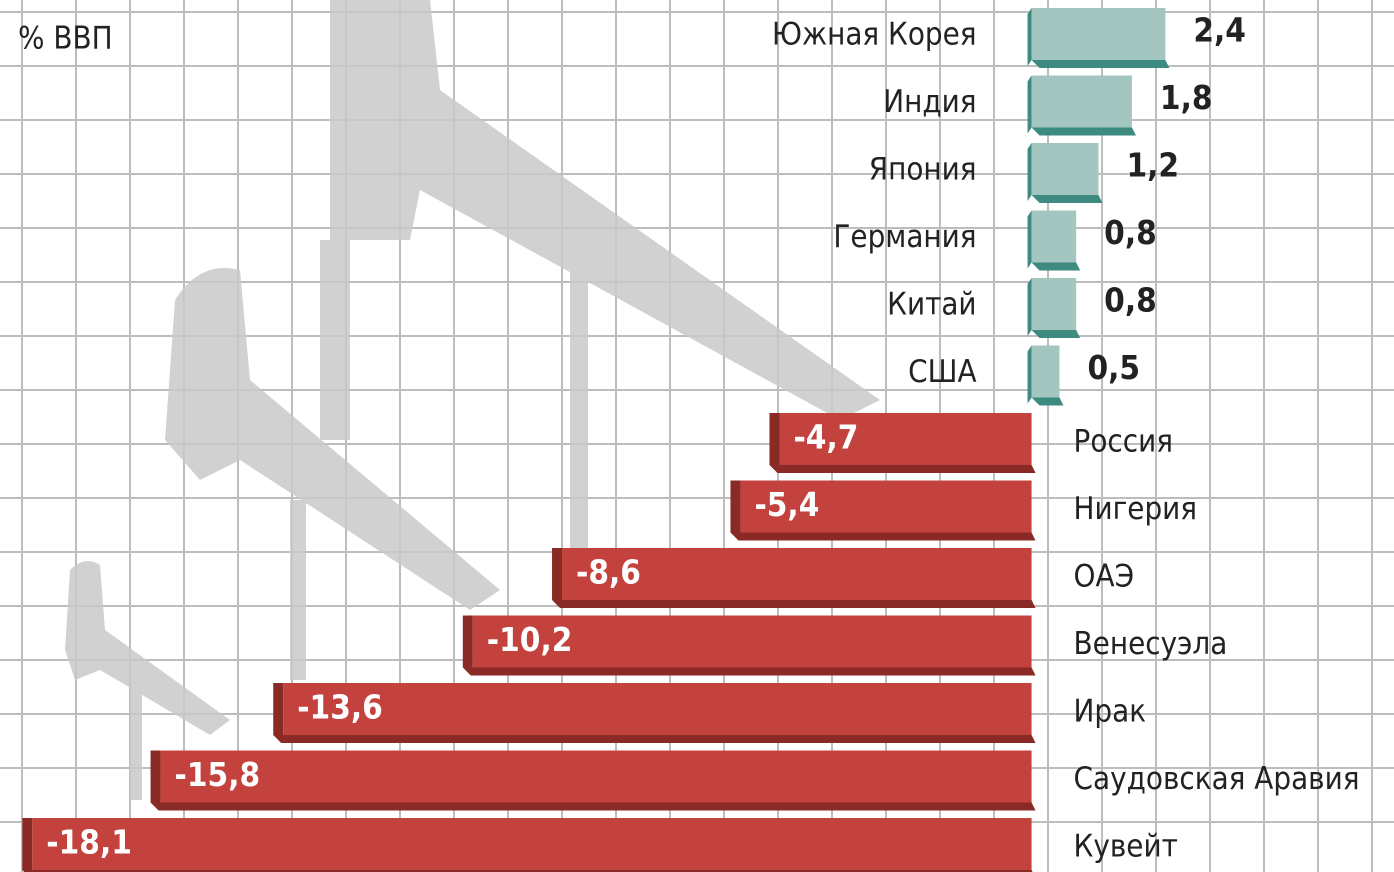 The height and width of the screenshot is (872, 1394). Describe the element at coordinates (1123, 442) in the screenshot. I see `category-label: Россия` at that location.